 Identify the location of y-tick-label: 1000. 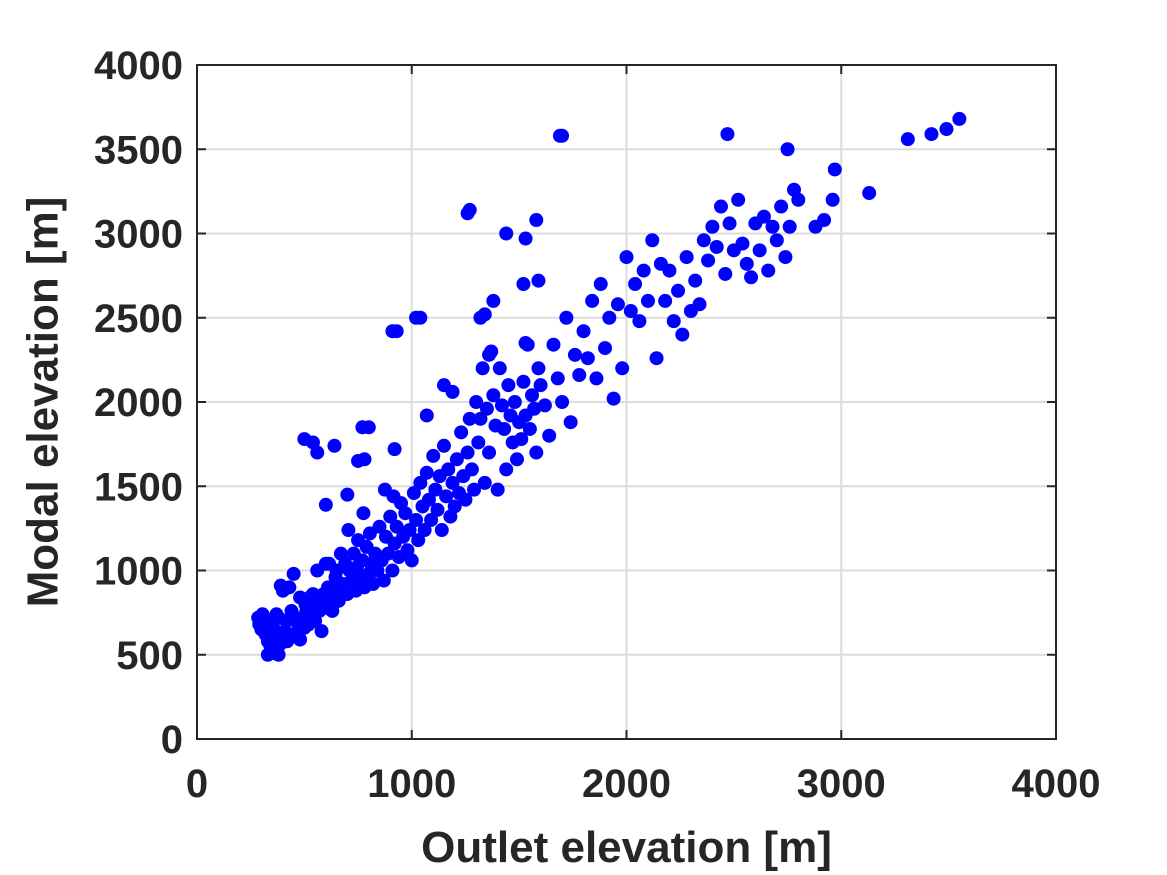
(138, 572).